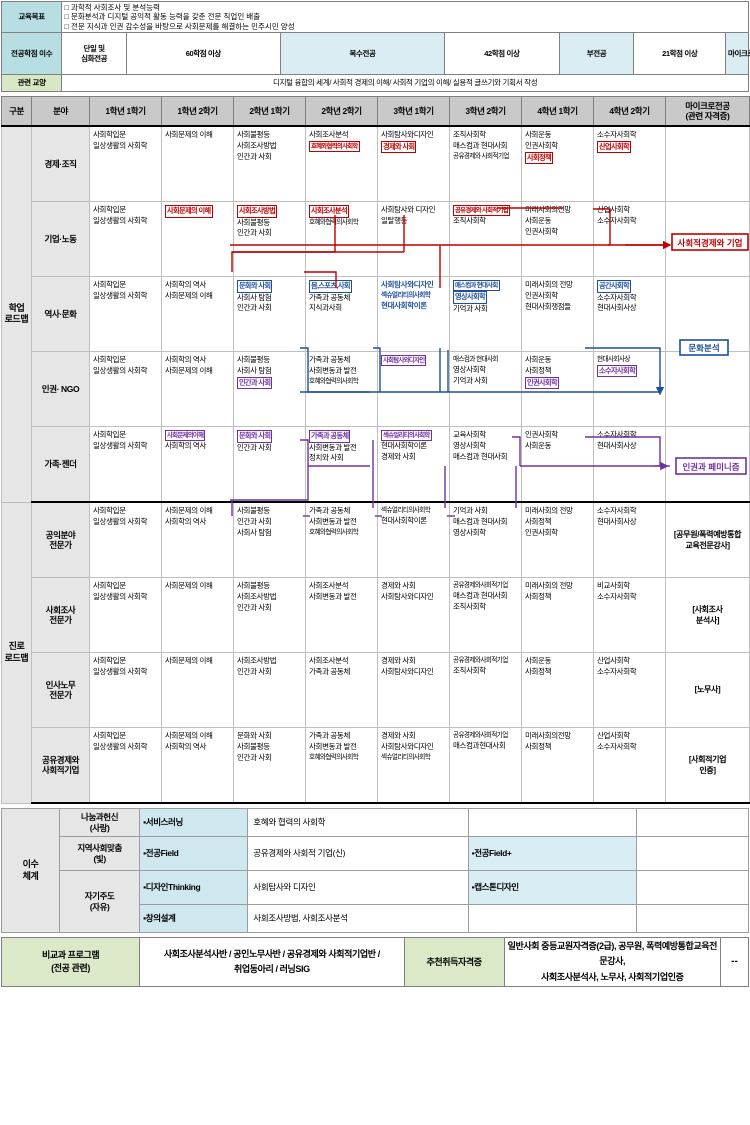 This screenshot has width=750, height=1125. Describe the element at coordinates (707, 465) in the screenshot. I see `cell-s4-outcome` at that location.